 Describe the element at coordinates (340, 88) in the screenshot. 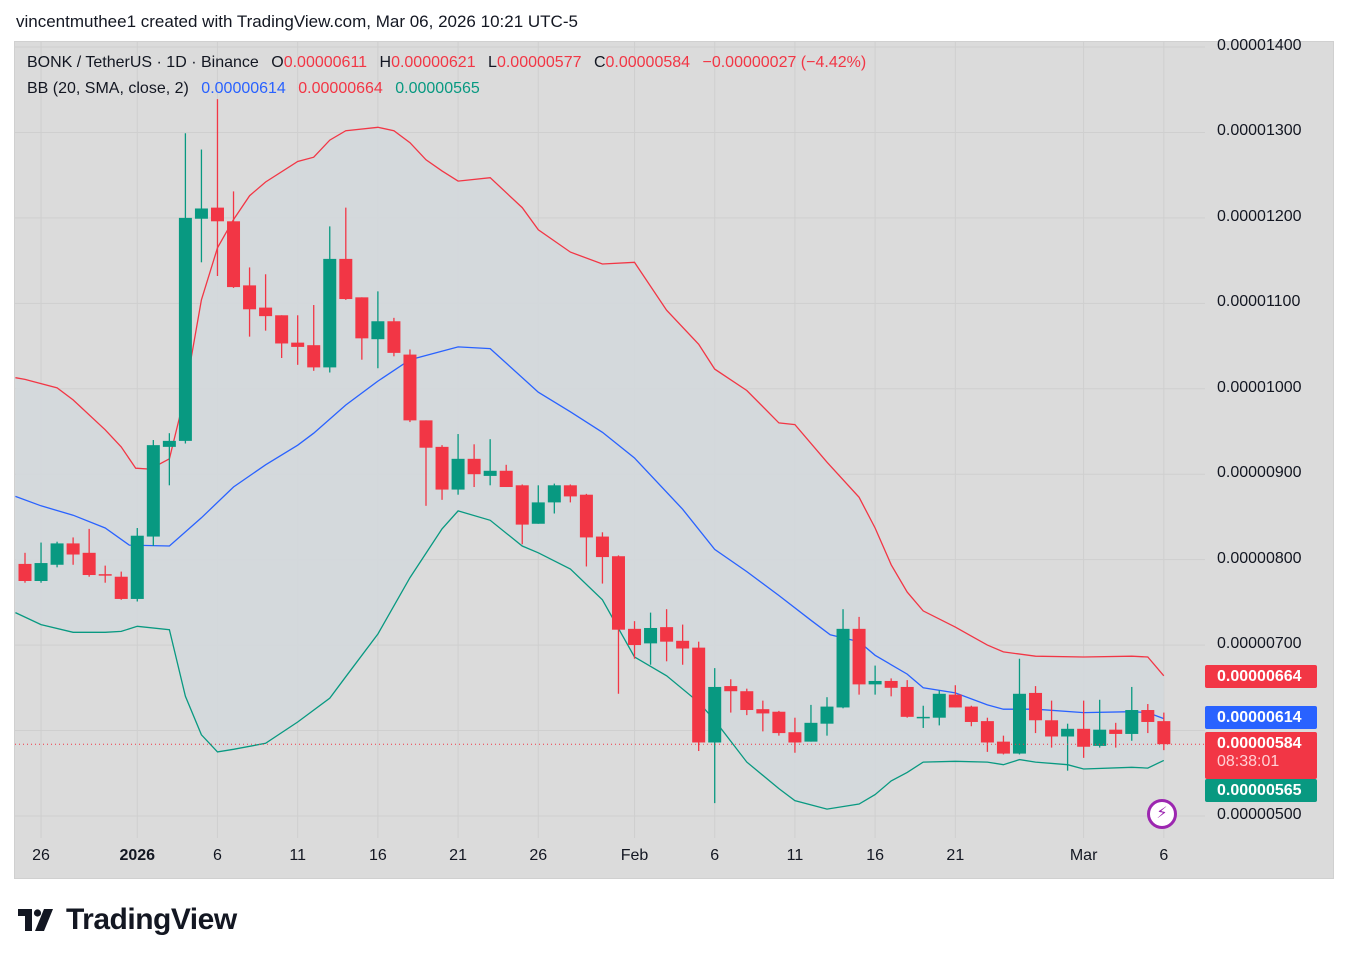

I see `bb-upper-value: 0.00000664` at that location.